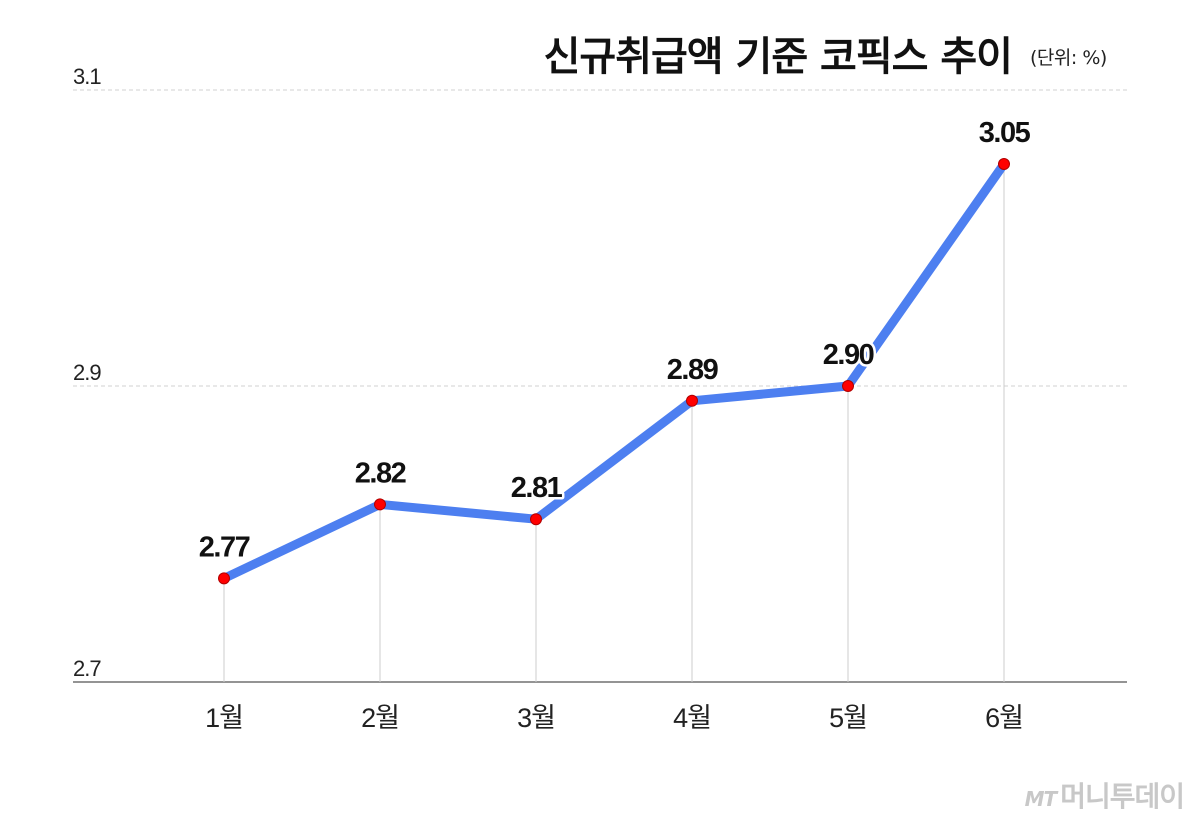 The image size is (1200, 823). I want to click on y-tick-label: 2.9, so click(87, 372).